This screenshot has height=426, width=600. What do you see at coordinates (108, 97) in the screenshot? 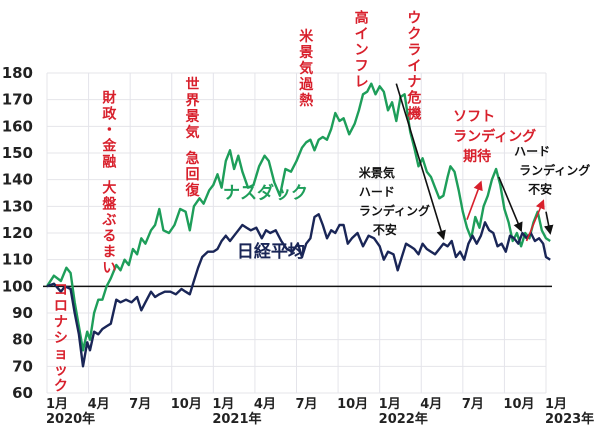
I see `svg-text: 財` at bounding box center [108, 97].